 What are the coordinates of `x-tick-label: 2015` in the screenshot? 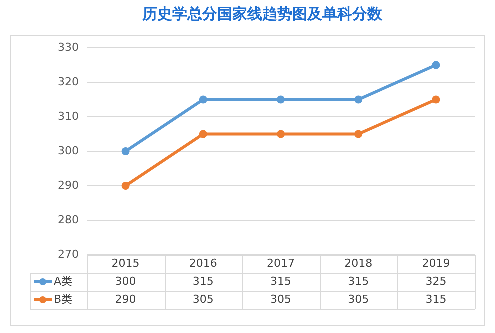 It's located at (126, 263).